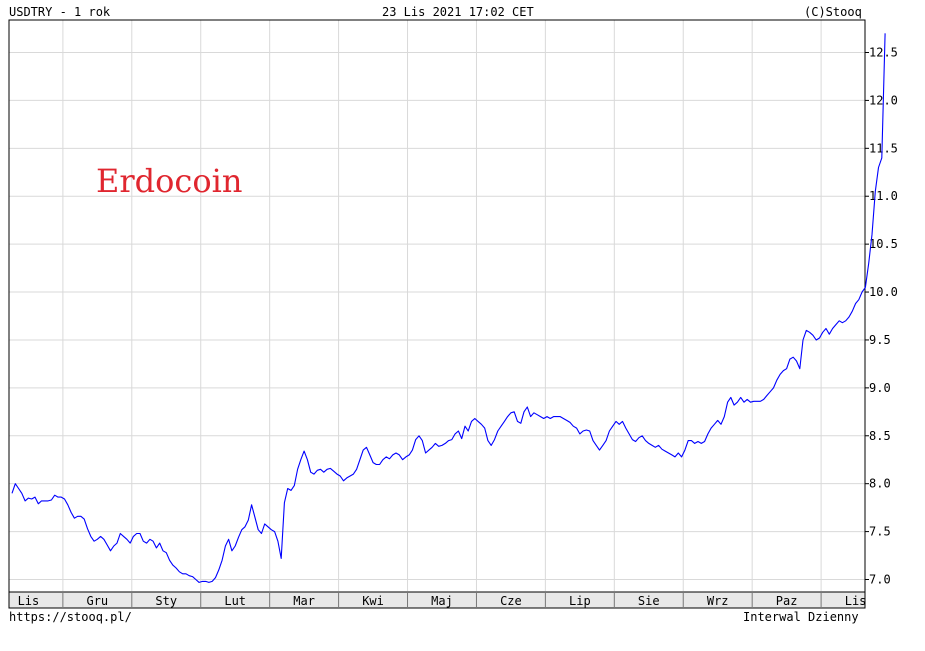 This screenshot has width=925, height=651. I want to click on chart-annotation: Erdocoin, so click(169, 181).